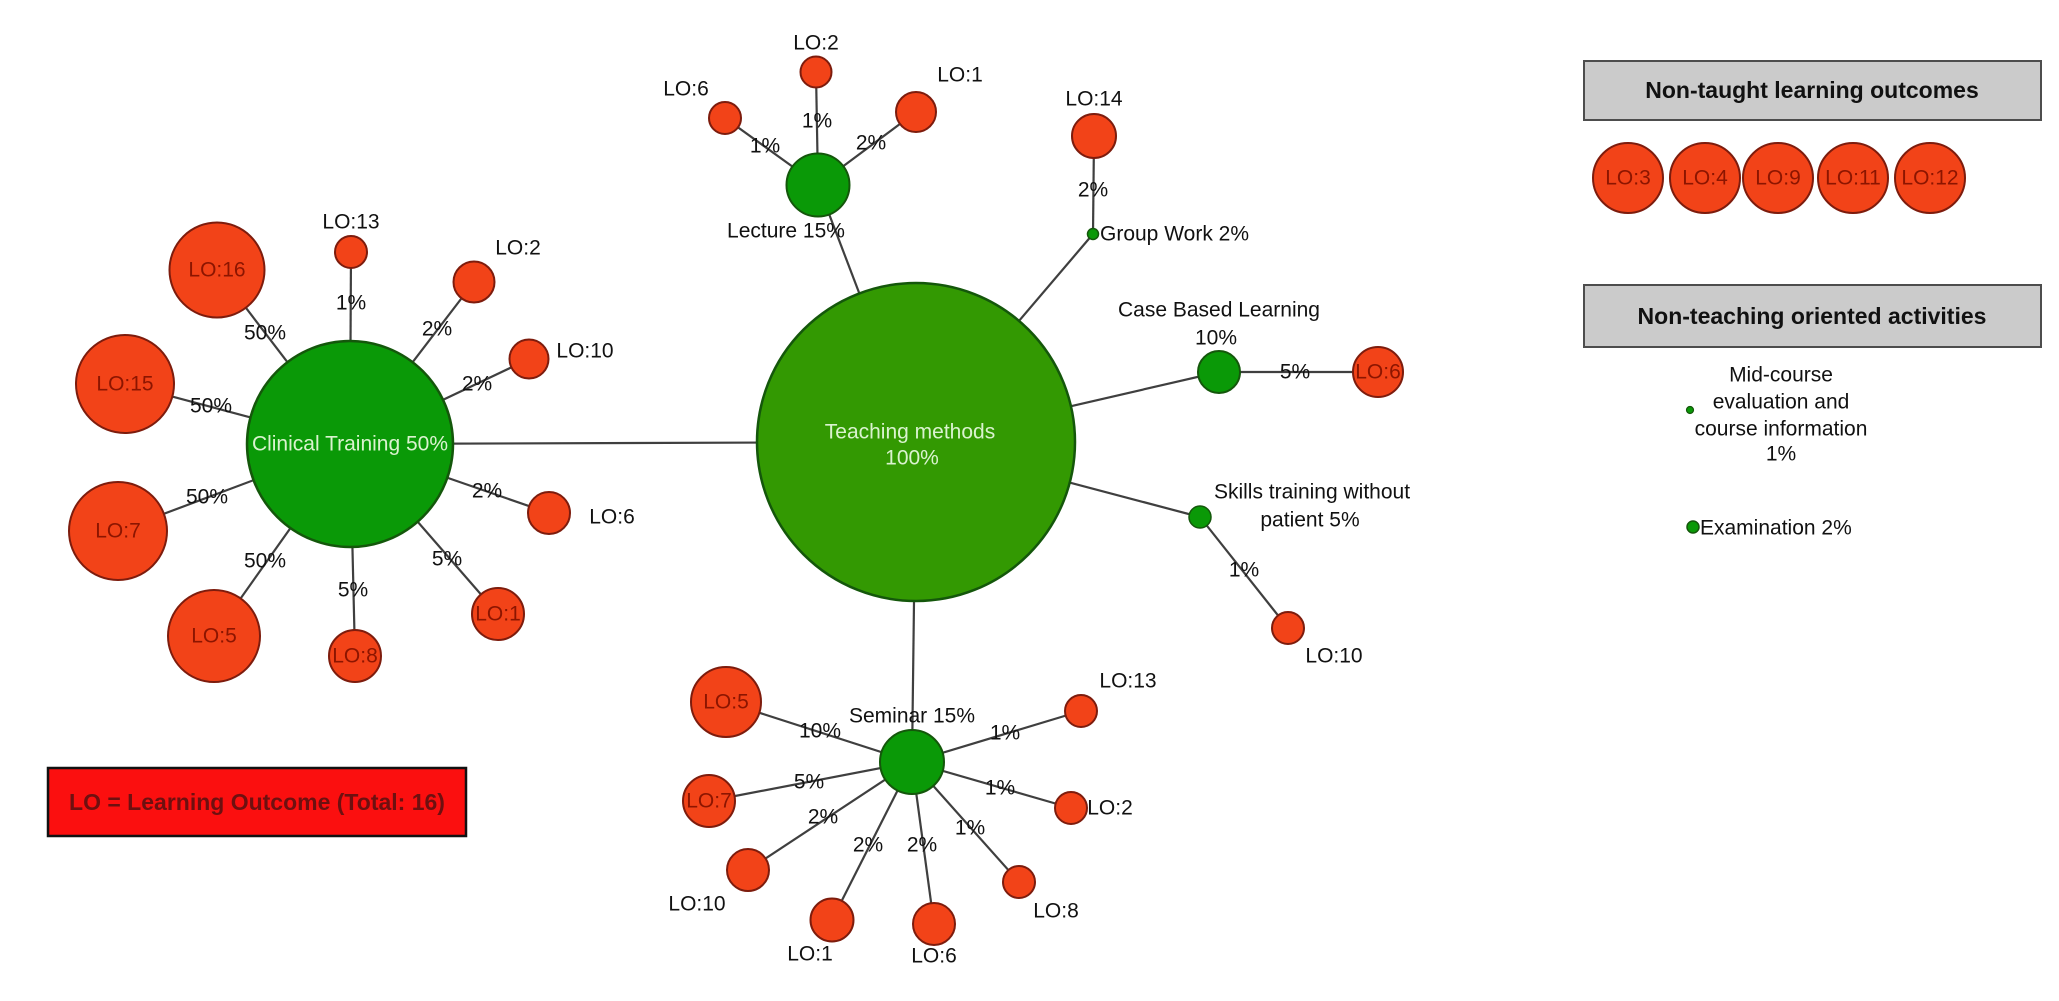 This screenshot has width=2059, height=1001. What do you see at coordinates (1778, 178) in the screenshot?
I see `svg-text: LO:9` at bounding box center [1778, 178].